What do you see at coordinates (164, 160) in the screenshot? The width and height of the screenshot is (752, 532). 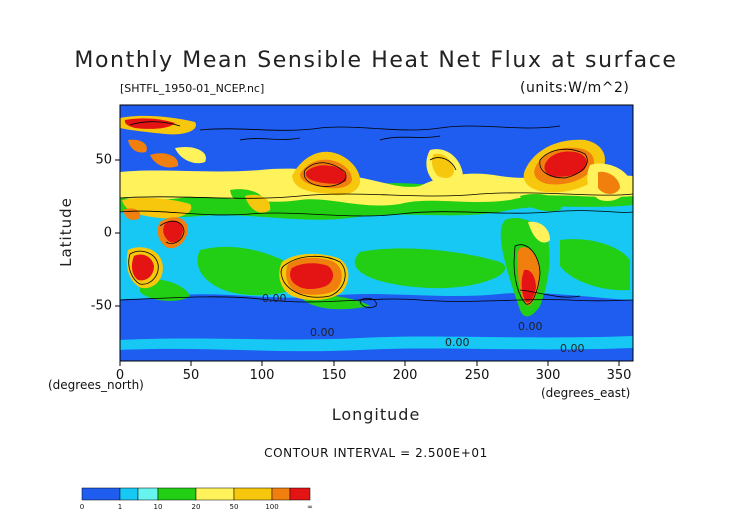 I see `europe-orange` at bounding box center [164, 160].